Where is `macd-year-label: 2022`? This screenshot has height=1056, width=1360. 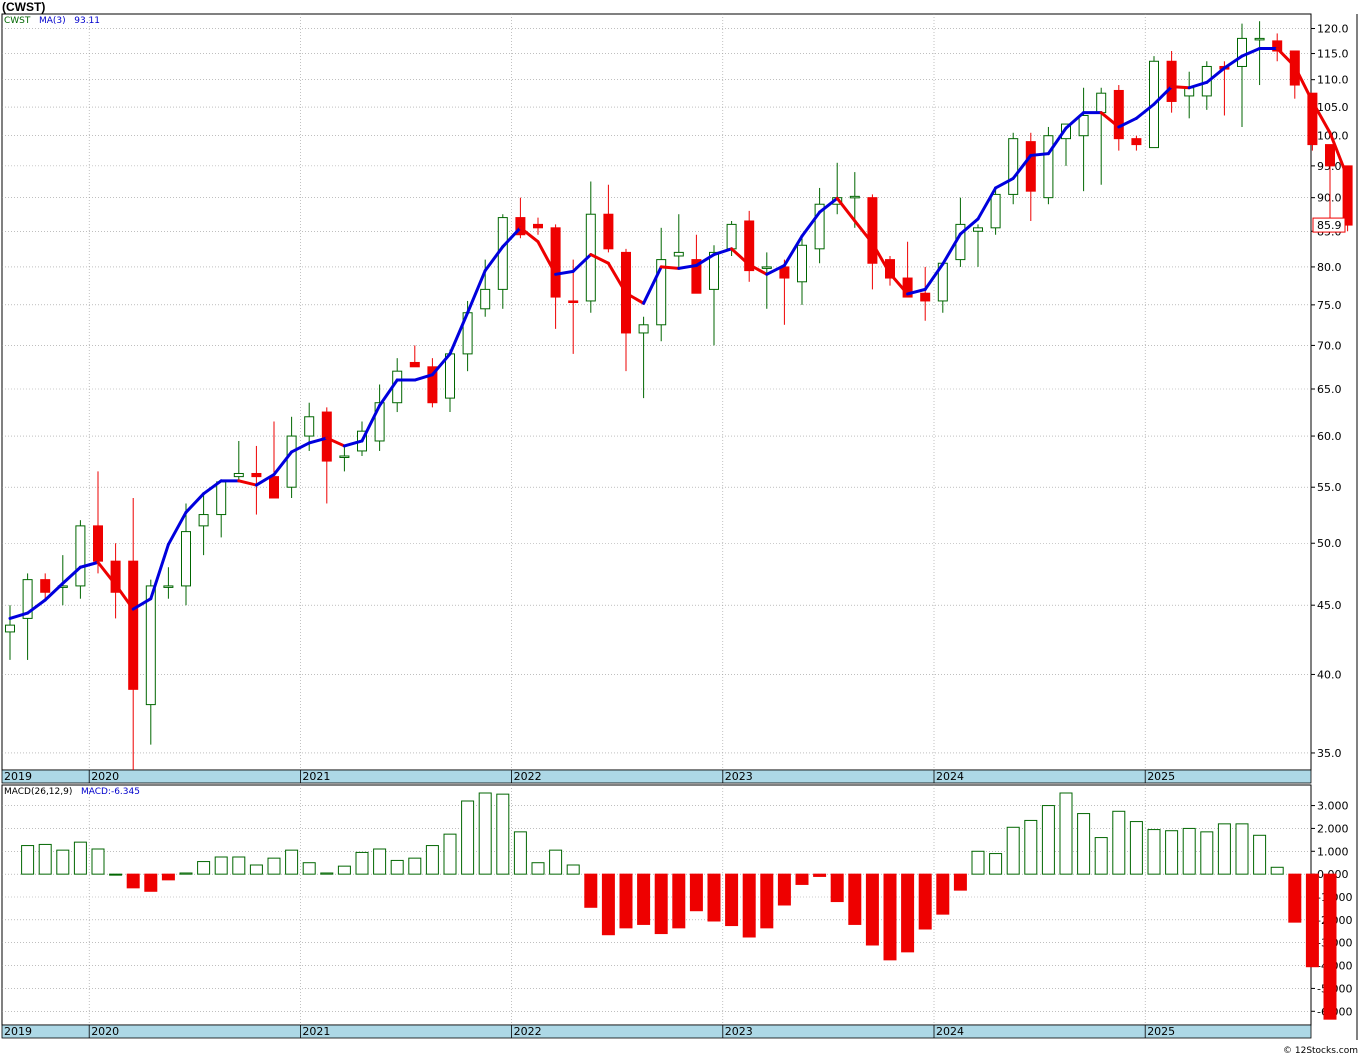
macd-year-label: 2022 is located at coordinates (528, 1031).